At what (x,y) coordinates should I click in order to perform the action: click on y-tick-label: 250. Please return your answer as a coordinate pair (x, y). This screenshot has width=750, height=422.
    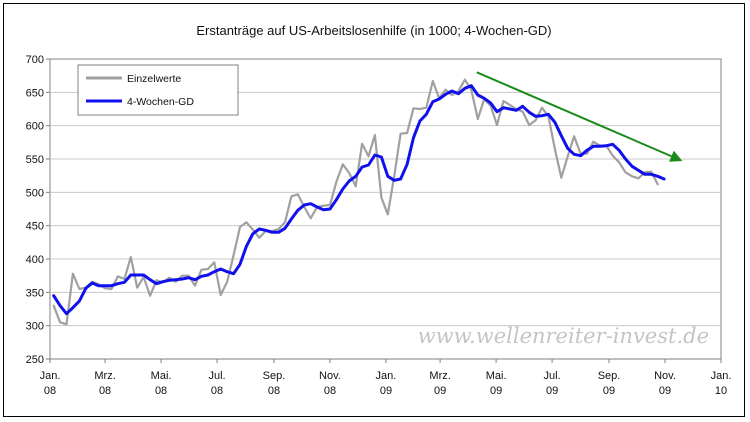
    Looking at the image, I should click on (35, 360).